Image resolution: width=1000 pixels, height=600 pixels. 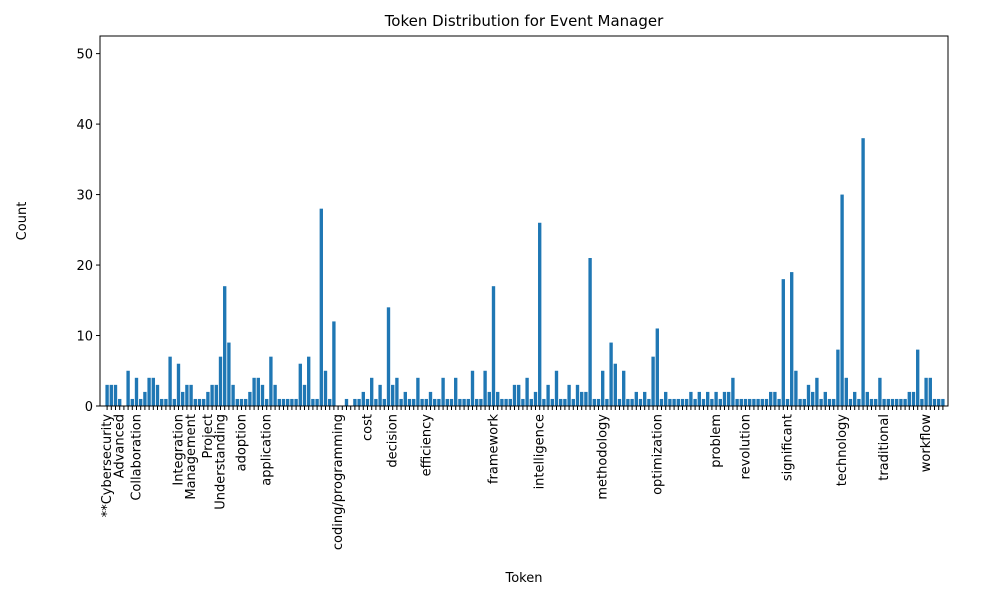 I want to click on x-tick-label: optimization, so click(x=657, y=454).